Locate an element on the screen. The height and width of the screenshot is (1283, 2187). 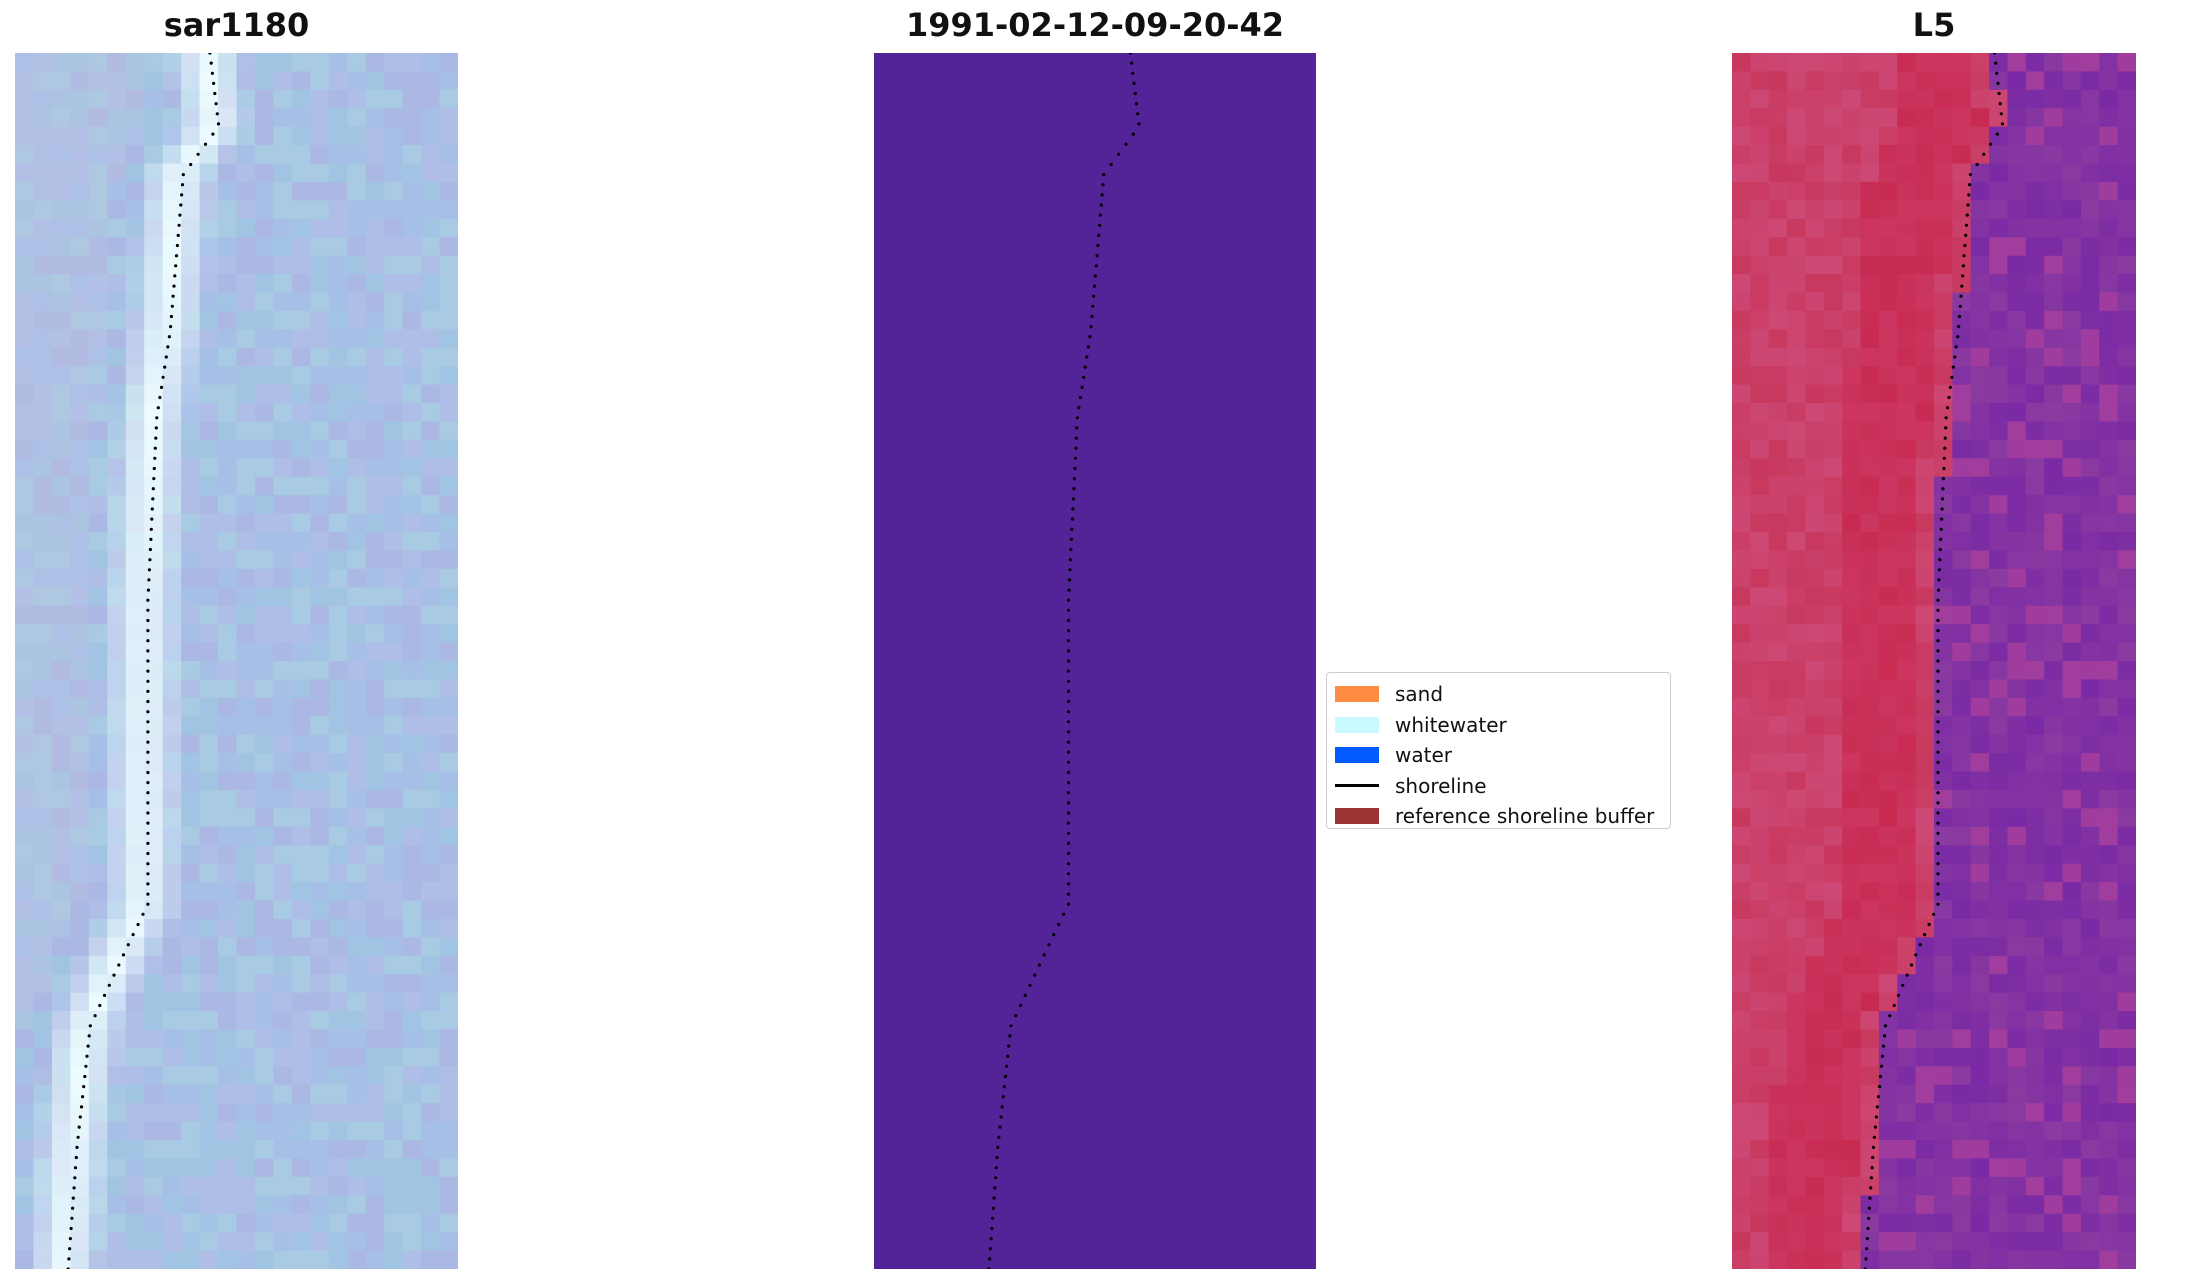
legend-item-water: water is located at coordinates (1498, 755).